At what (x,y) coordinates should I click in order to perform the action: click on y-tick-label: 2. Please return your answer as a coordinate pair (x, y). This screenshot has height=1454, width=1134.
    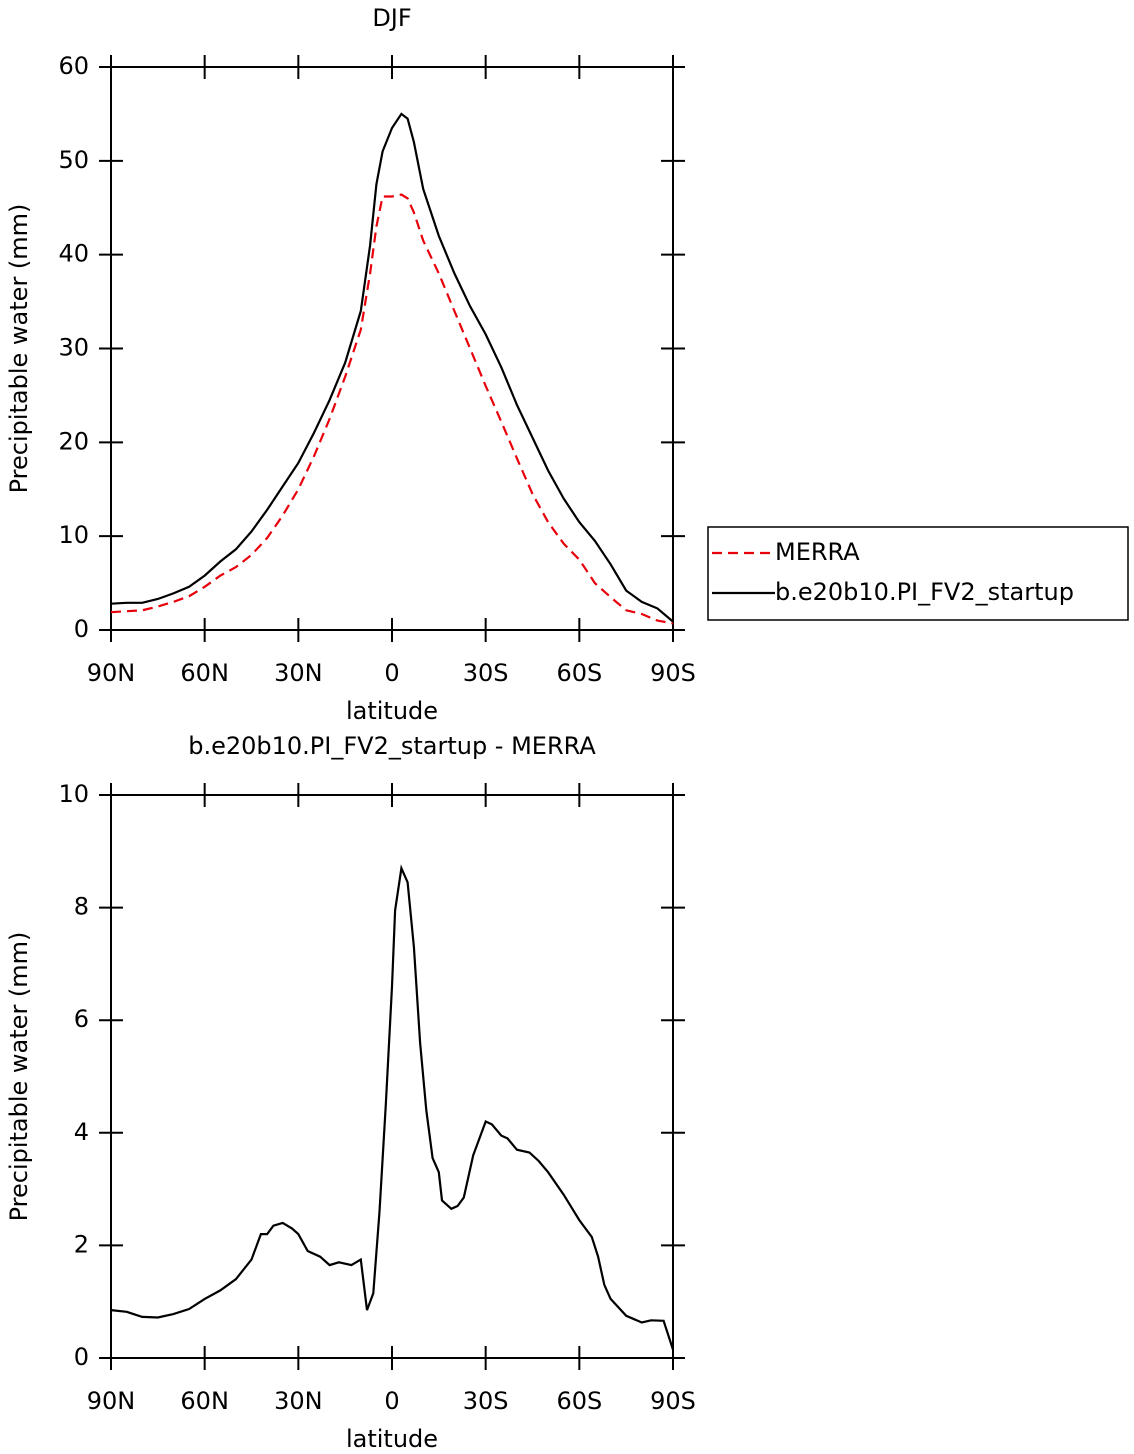
    Looking at the image, I should click on (81, 1244).